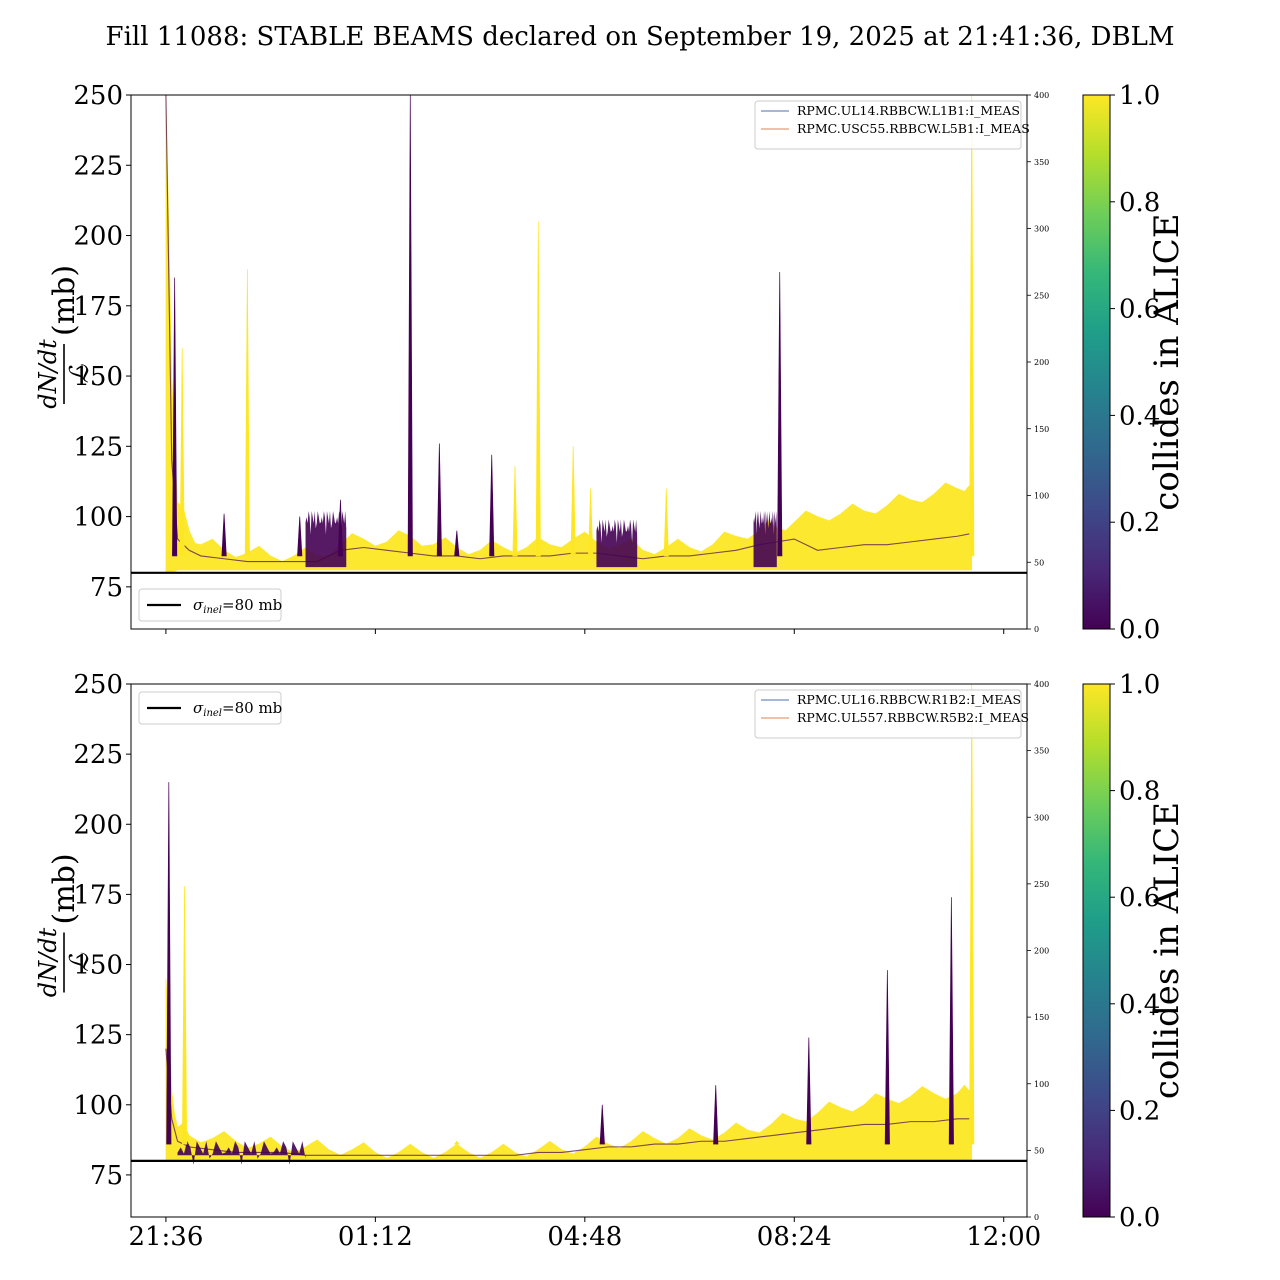 This screenshot has height=1280, width=1280. I want to click on bottom-colorbar: 0.0 0.2 0.4 0.6 0.8 1.0 collides in ALICE, so click(1134, 951).